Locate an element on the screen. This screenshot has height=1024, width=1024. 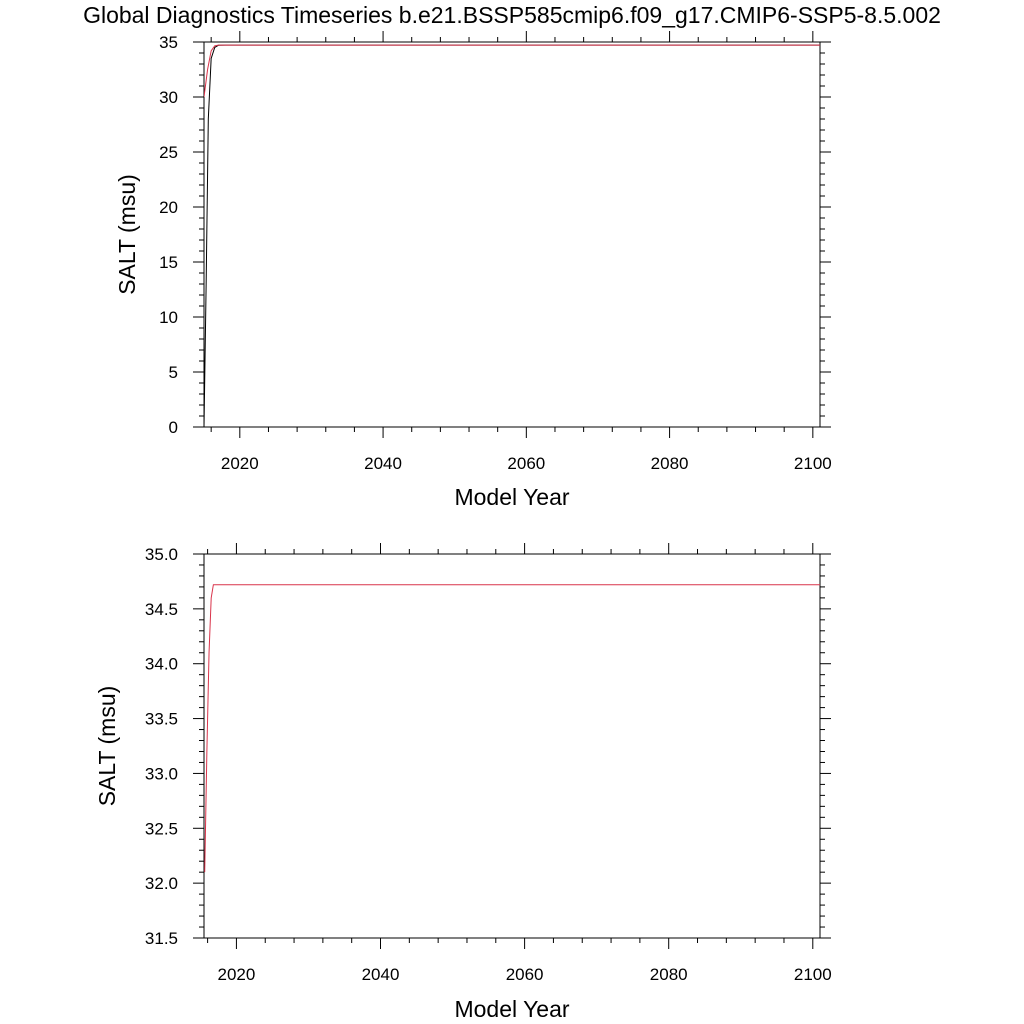
panel1-y-tick-label: 32.0 is located at coordinates (161, 883).